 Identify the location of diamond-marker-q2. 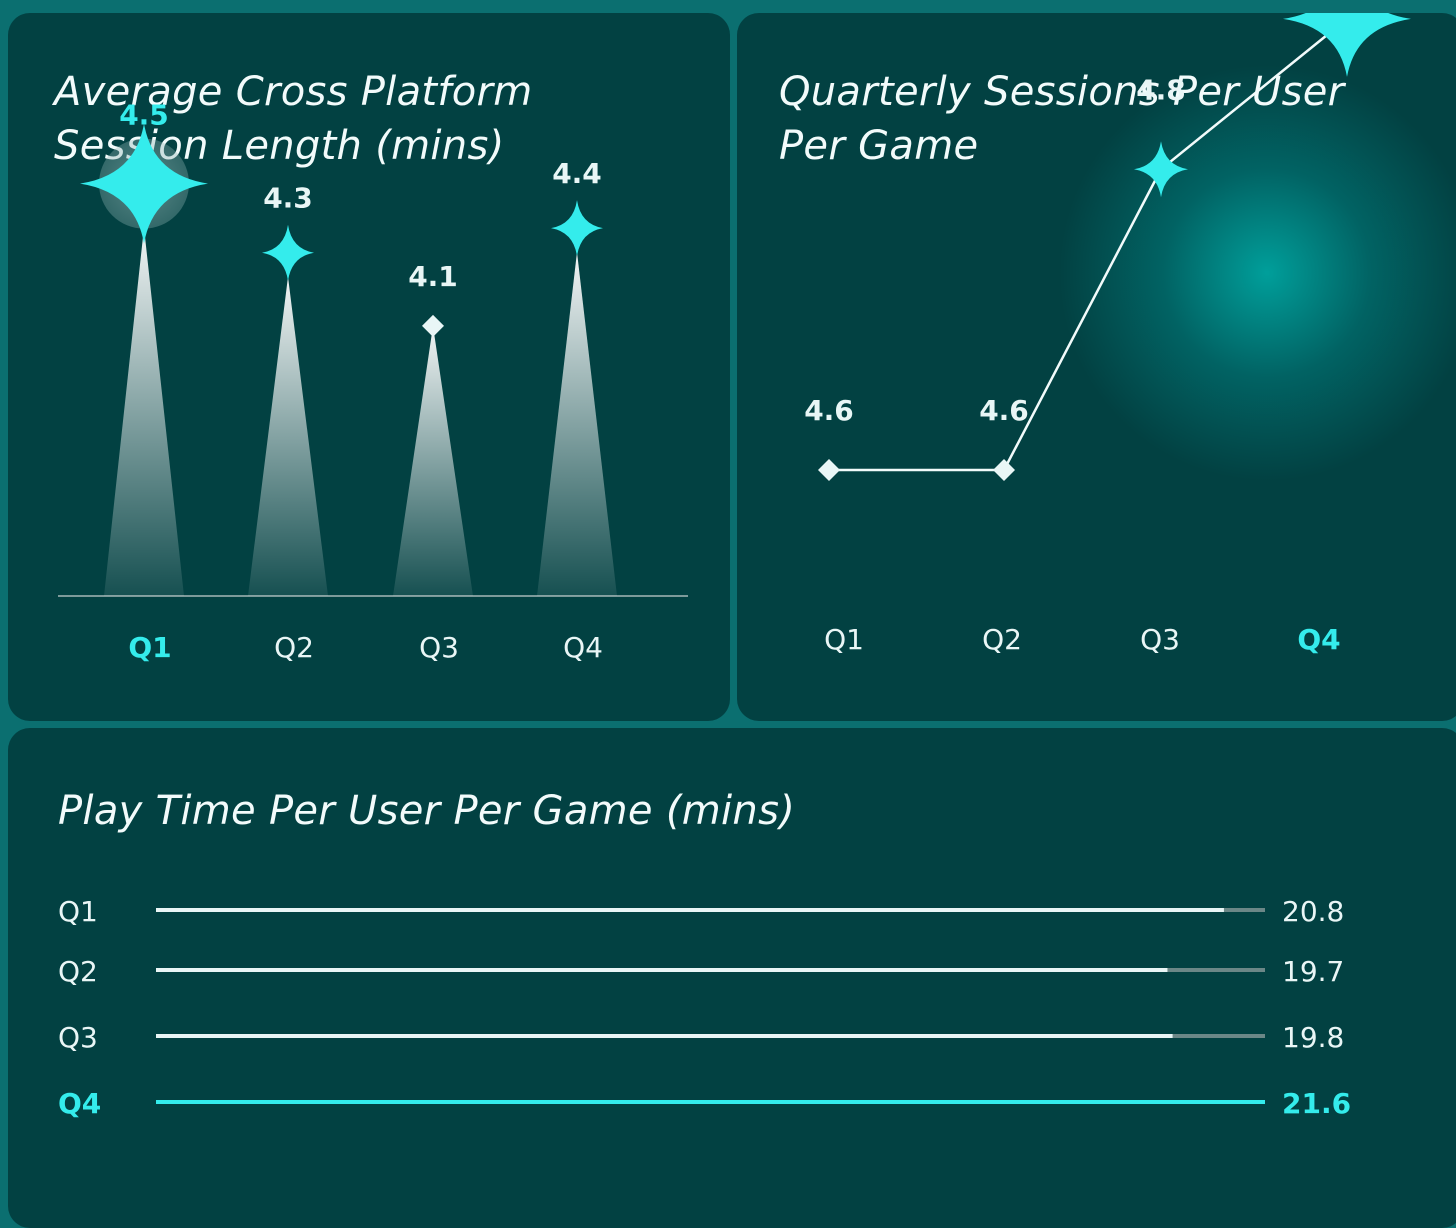
(1004, 470).